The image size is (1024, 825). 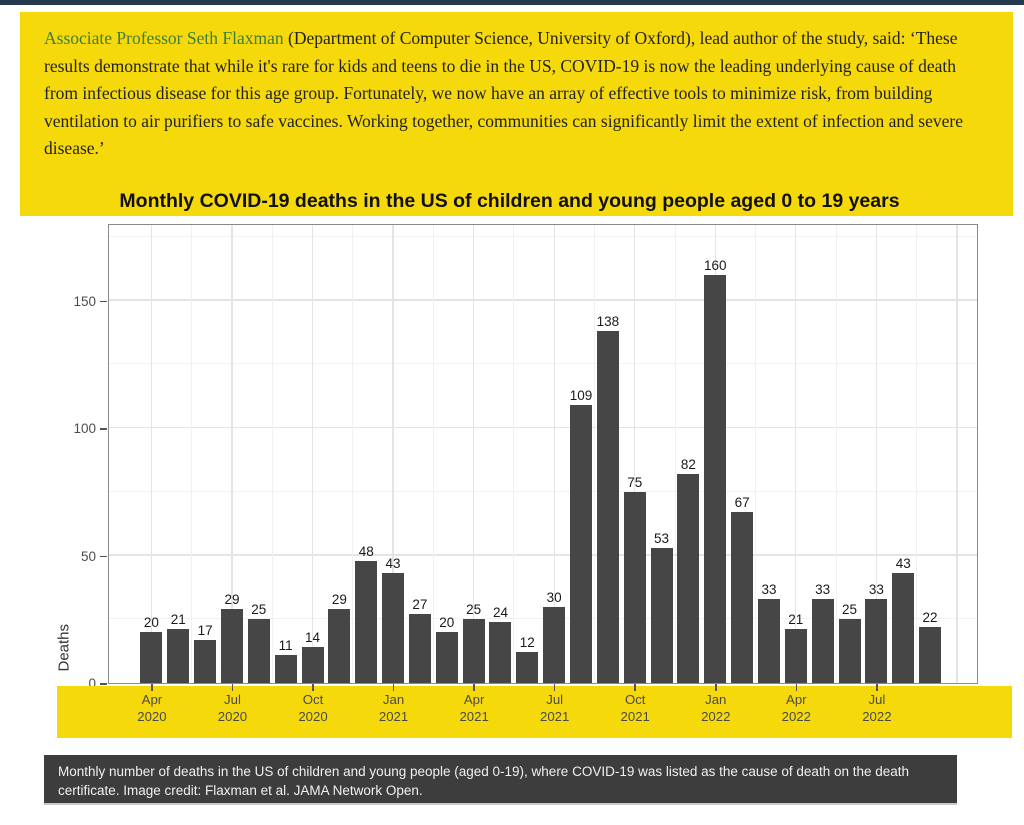 What do you see at coordinates (554, 597) in the screenshot?
I see `bar-value-label: 30` at bounding box center [554, 597].